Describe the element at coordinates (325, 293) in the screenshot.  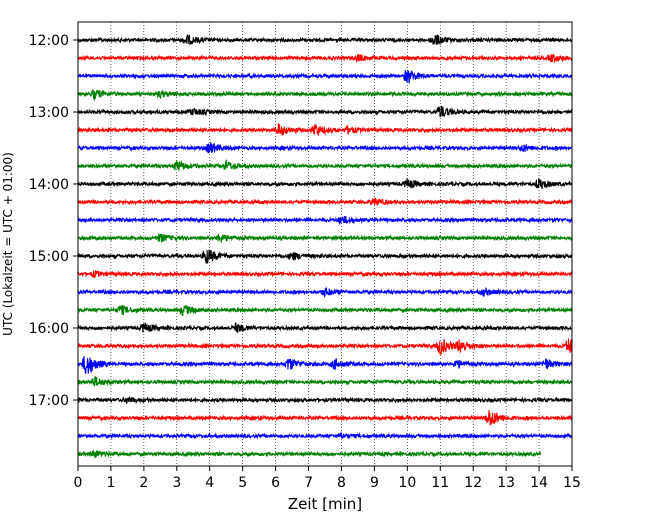
I see `trace-15:30` at that location.